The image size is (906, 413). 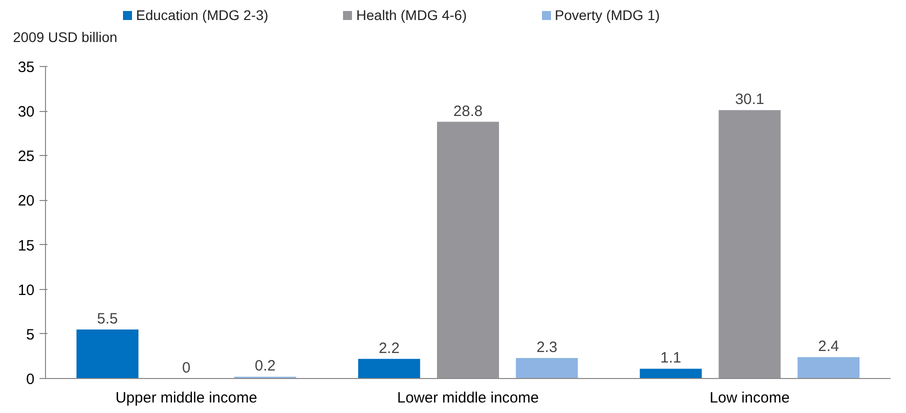 I want to click on data-label: 0, so click(x=186, y=368).